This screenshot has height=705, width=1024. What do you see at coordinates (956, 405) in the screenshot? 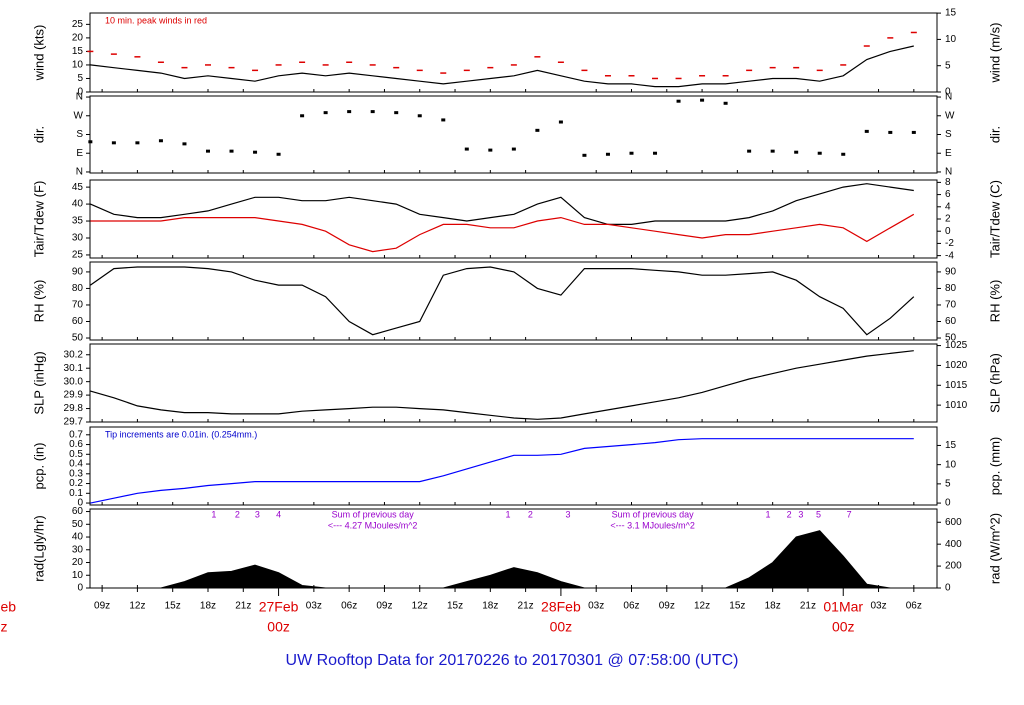
I see `y2-tick-label: 1010` at bounding box center [956, 405].